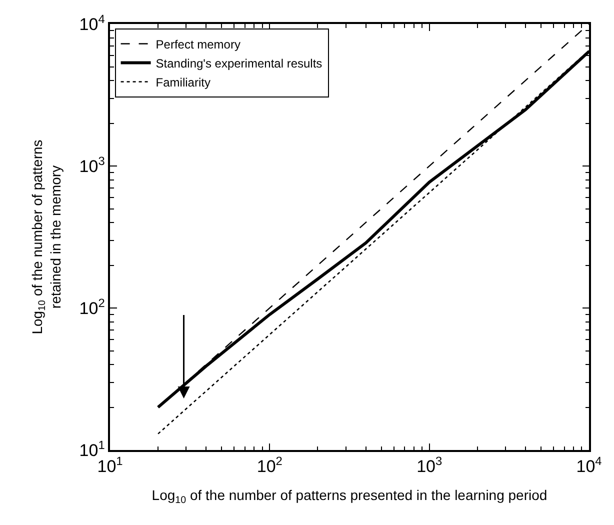 The width and height of the screenshot is (614, 525). What do you see at coordinates (198, 44) in the screenshot?
I see `legend-label: Perfect memory` at bounding box center [198, 44].